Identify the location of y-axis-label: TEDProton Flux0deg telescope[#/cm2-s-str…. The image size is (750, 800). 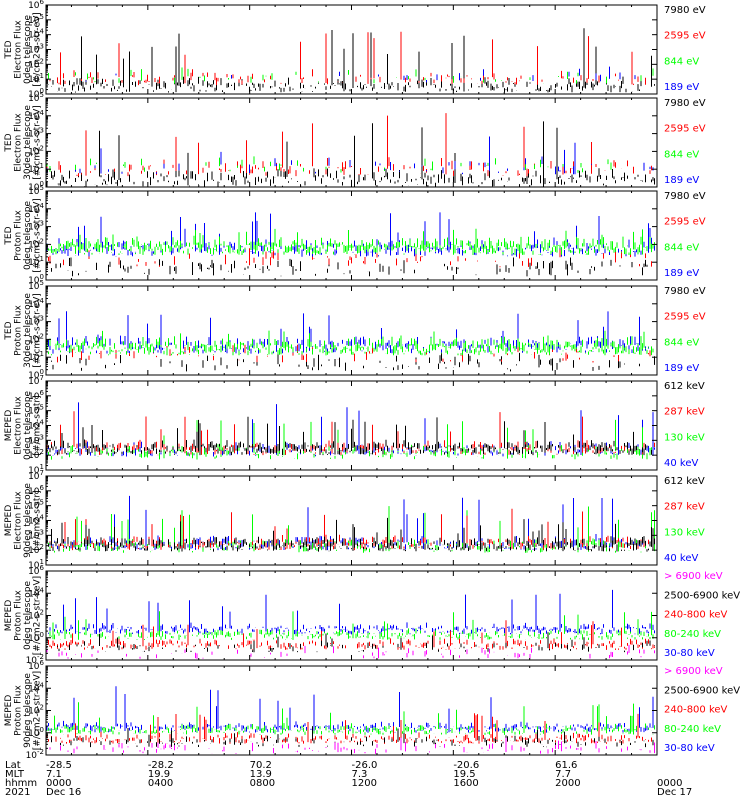
(23, 235).